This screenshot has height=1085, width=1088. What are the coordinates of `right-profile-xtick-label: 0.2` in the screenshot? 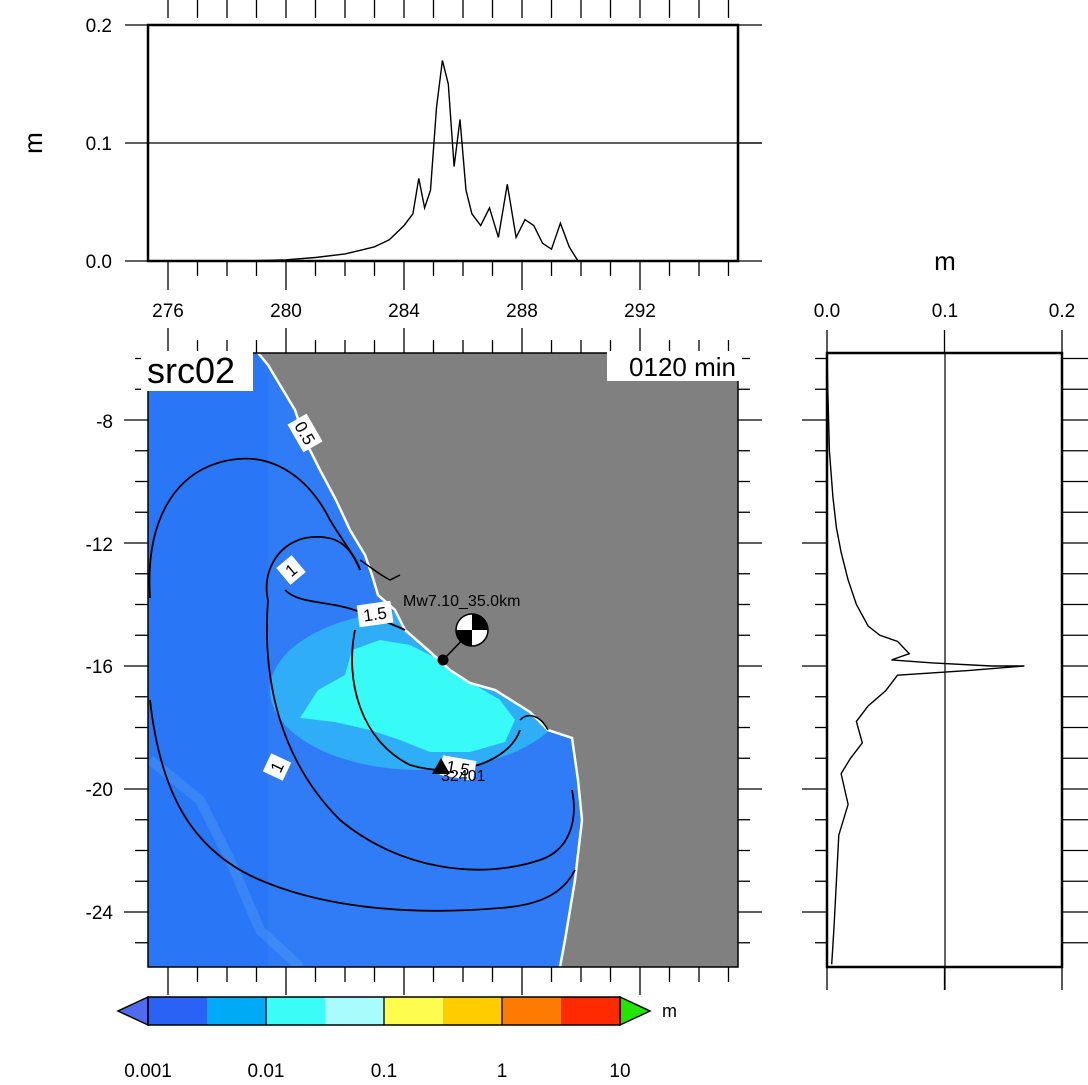 It's located at (1062, 311).